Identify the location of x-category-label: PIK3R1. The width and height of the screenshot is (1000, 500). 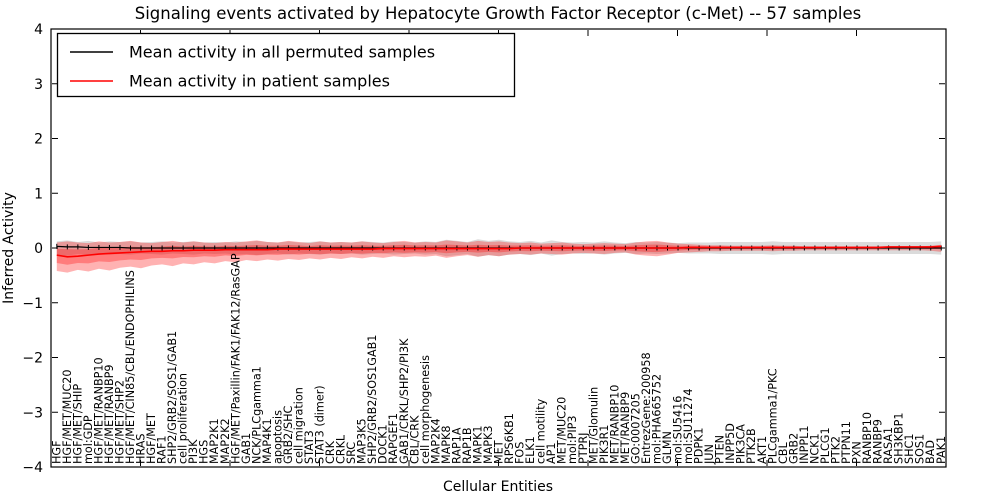
(604, 444).